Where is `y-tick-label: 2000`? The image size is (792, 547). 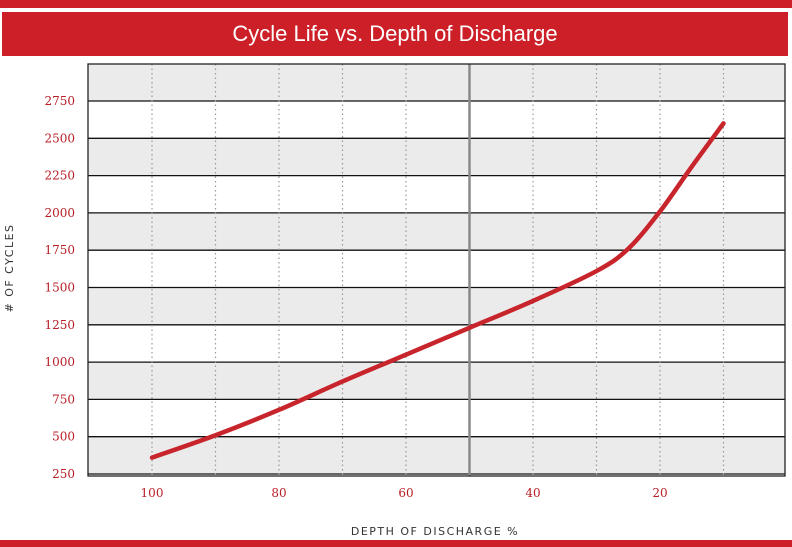 y-tick-label: 2000 is located at coordinates (59, 213).